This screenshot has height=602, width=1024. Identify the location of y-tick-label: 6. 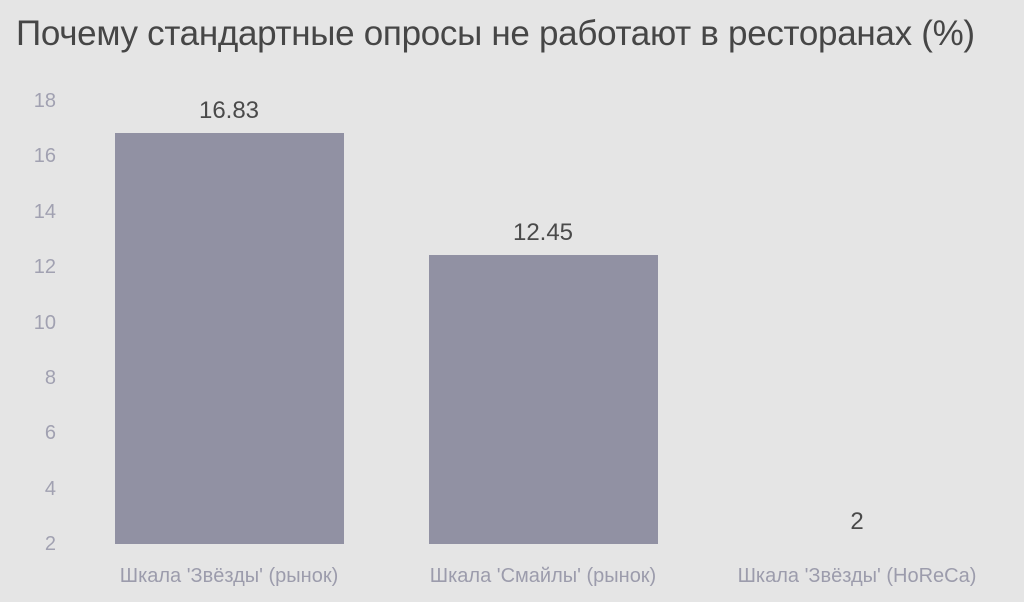
(50, 433).